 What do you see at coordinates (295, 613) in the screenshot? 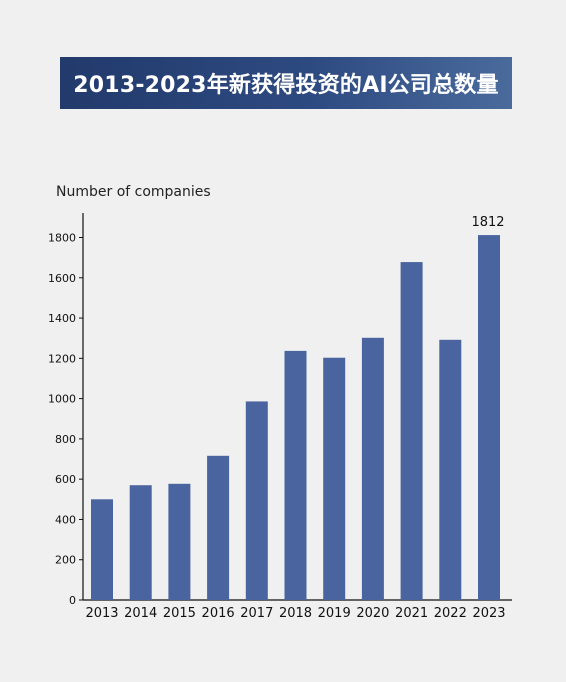
I see `x-tick-label: 2018` at bounding box center [295, 613].